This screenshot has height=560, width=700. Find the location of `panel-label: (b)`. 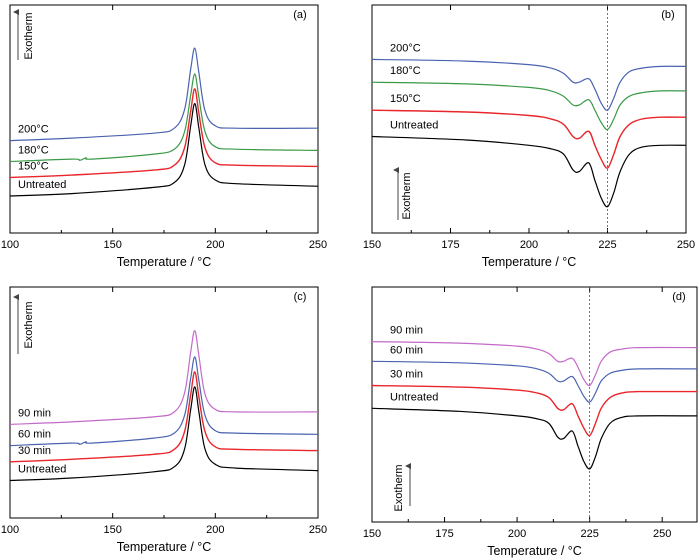

panel-label: (b) is located at coordinates (667, 15).